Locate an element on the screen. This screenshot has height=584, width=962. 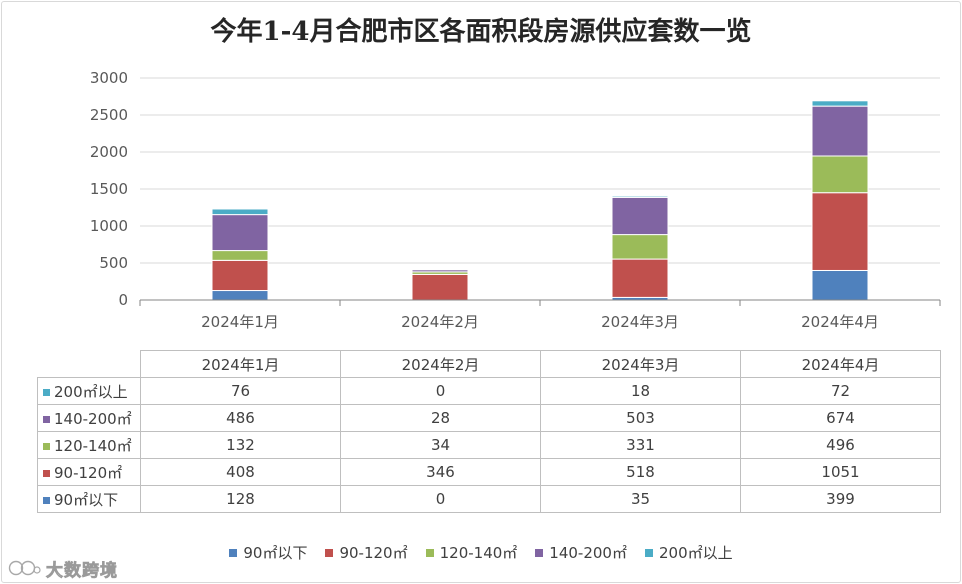
data-table-row: 90-120㎡ 408 346 518 1051 is located at coordinates (489, 472).